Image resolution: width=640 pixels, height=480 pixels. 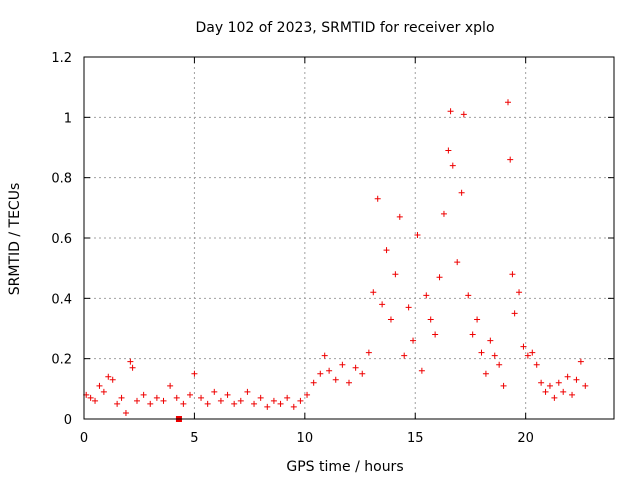 I want to click on y-tick-label: 0.8, so click(x=61, y=179).